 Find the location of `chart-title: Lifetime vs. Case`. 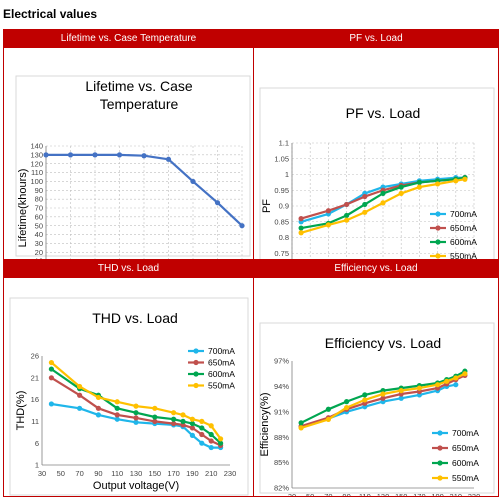

chart-title: Lifetime vs. Case is located at coordinates (139, 86).